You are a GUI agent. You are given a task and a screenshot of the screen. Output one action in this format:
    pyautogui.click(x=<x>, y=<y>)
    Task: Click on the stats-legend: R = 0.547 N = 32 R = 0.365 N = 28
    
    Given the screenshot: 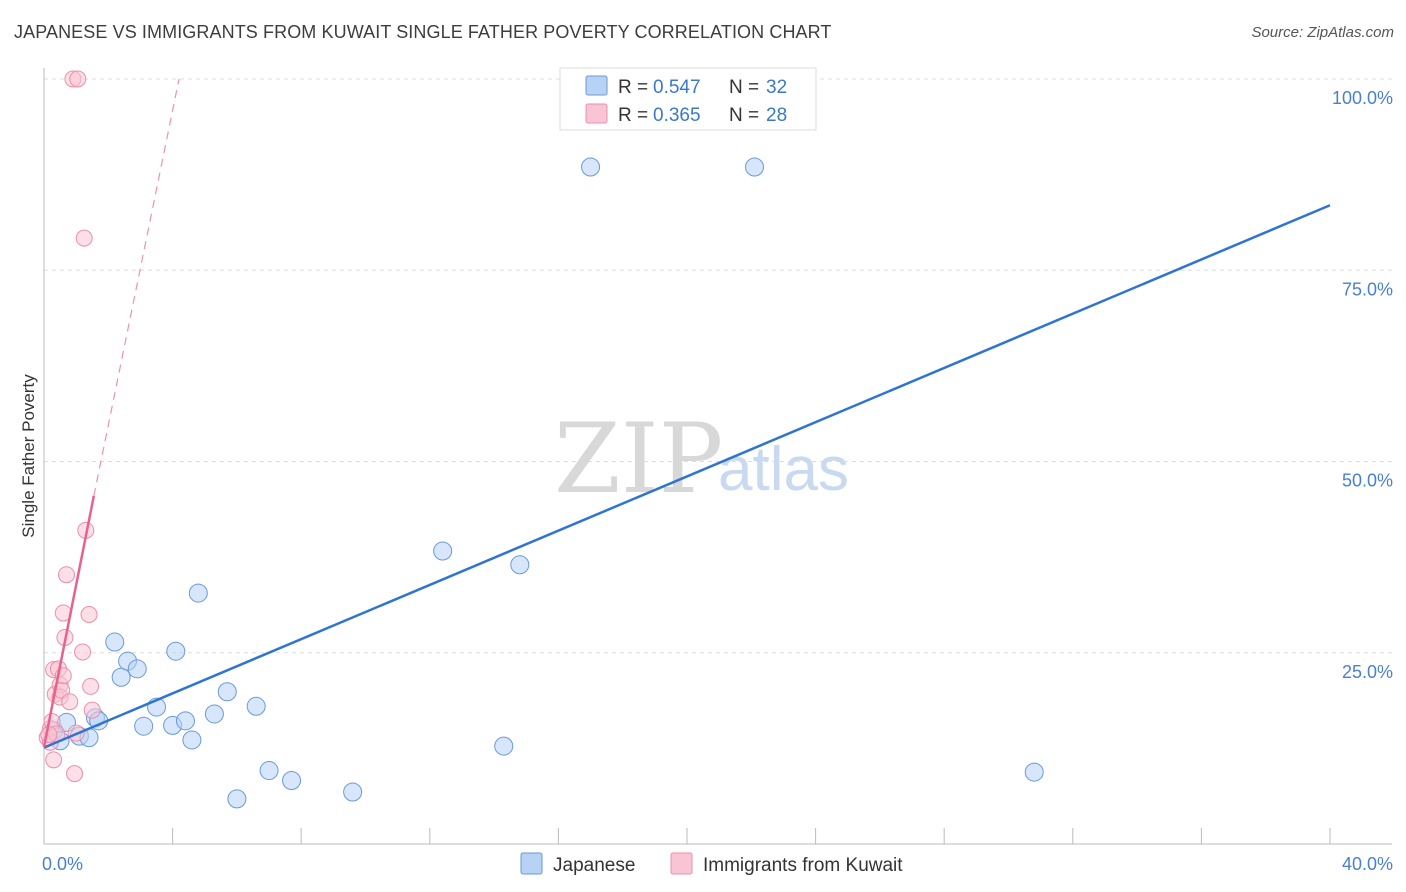 What is the action you would take?
    pyautogui.click(x=688, y=99)
    